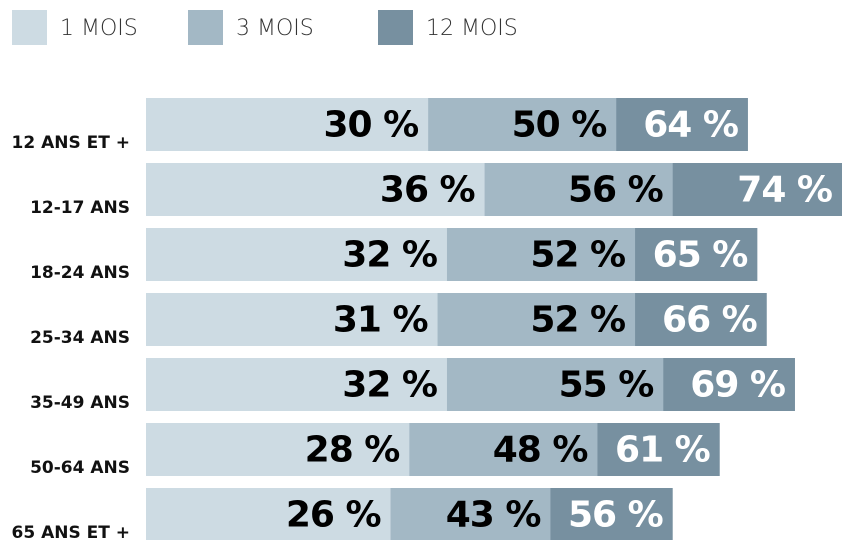 The height and width of the screenshot is (540, 850). What do you see at coordinates (472, 28) in the screenshot?
I see `legend-label: 12 MOIS` at bounding box center [472, 28].